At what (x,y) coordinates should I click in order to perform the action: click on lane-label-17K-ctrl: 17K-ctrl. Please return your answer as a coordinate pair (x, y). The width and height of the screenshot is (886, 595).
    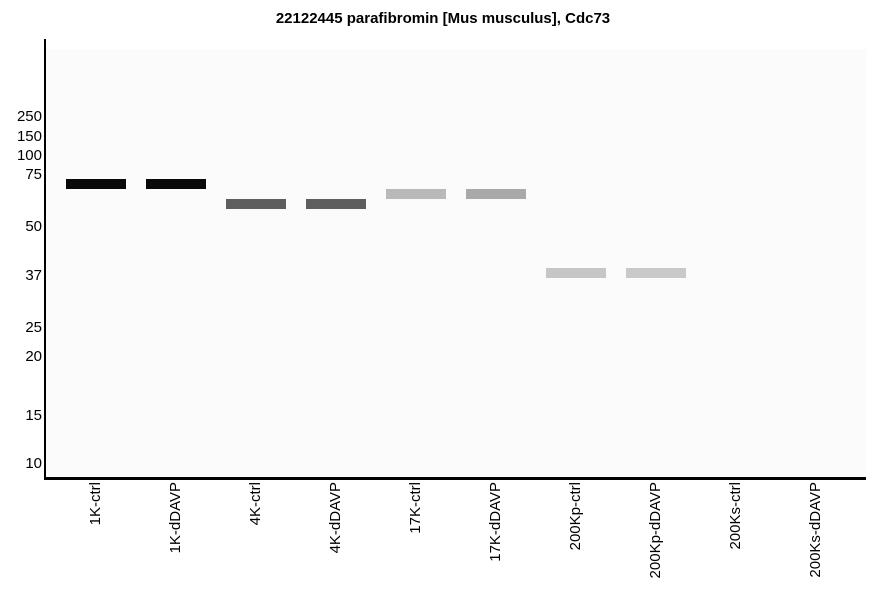
    Looking at the image, I should click on (415, 508).